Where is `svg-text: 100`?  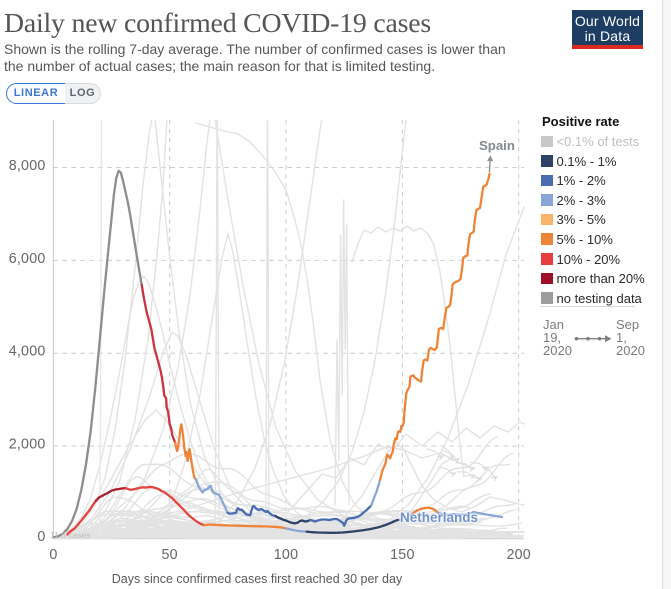 svg-text: 100 is located at coordinates (286, 555).